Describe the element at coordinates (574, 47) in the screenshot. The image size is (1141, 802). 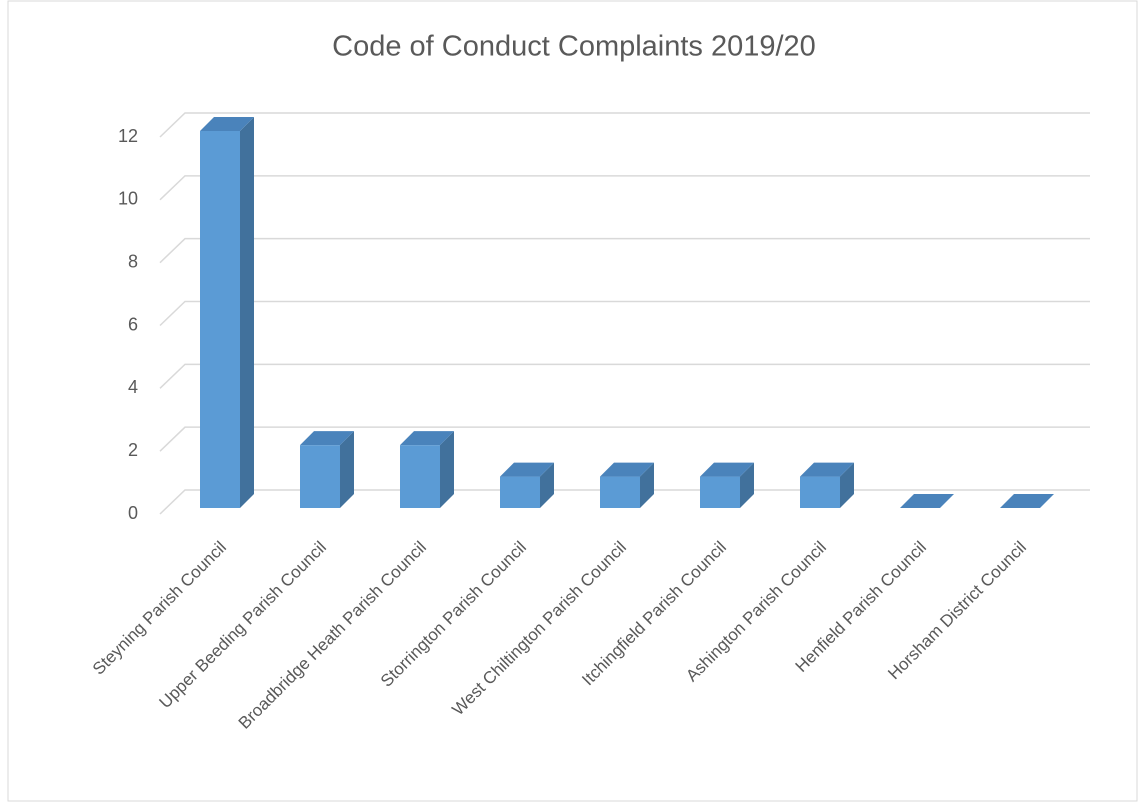
I see `chart-title: Code of Conduct Complaints 2019/20` at that location.